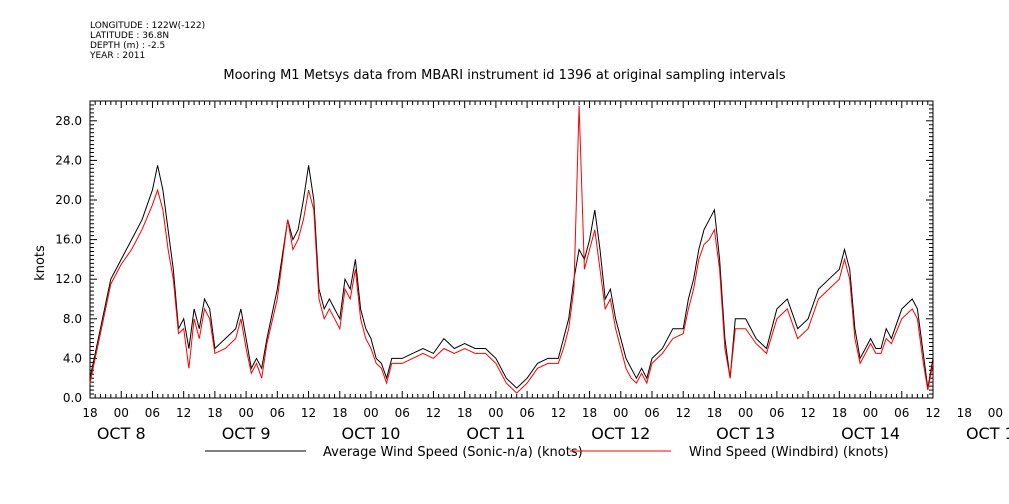 This screenshot has width=1009, height=504. Describe the element at coordinates (121, 433) in the screenshot. I see `x-day-label: OCT 8` at that location.